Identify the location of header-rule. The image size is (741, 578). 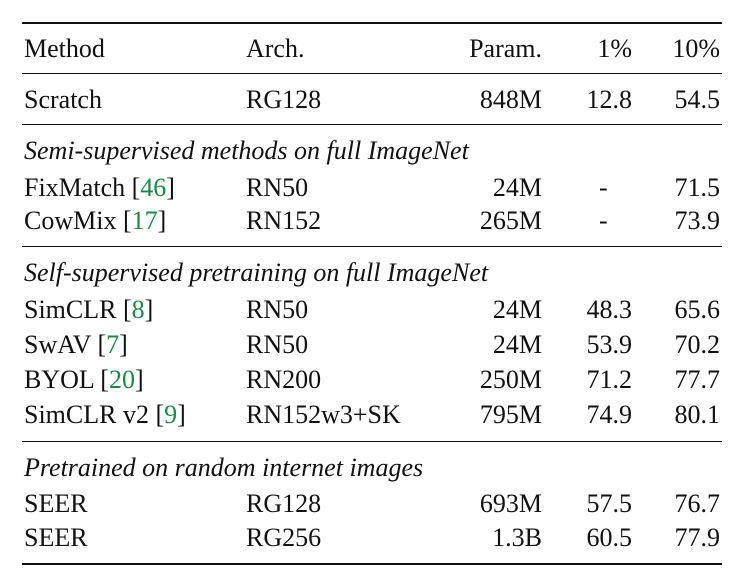
(372, 73).